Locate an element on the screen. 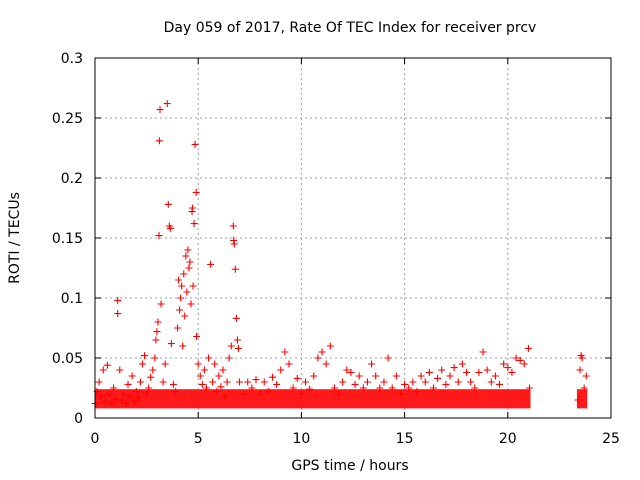 The image size is (640, 480). y-tick-label: 0 is located at coordinates (78, 419).